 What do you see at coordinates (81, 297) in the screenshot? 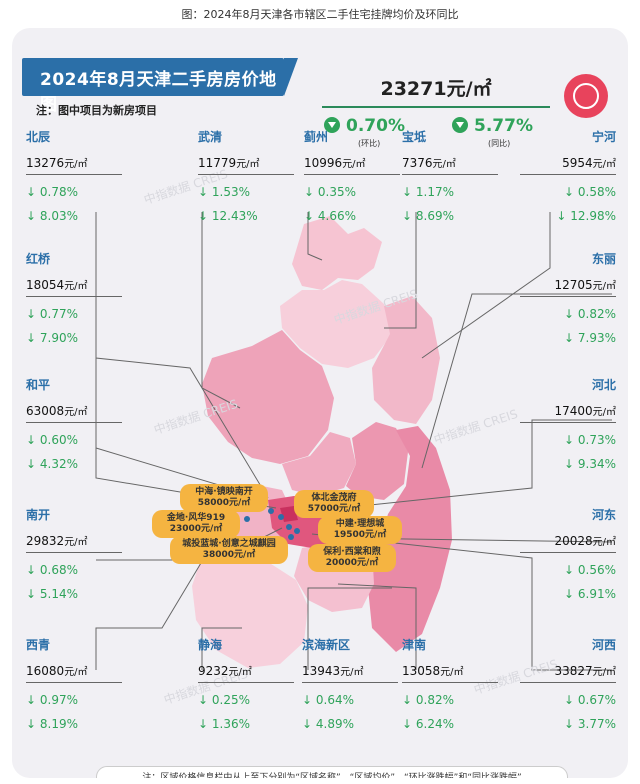
I see `district-hongqiao: 红桥 18054元/㎡ ↓ 0.77% ↓ 7.90%` at bounding box center [81, 297].